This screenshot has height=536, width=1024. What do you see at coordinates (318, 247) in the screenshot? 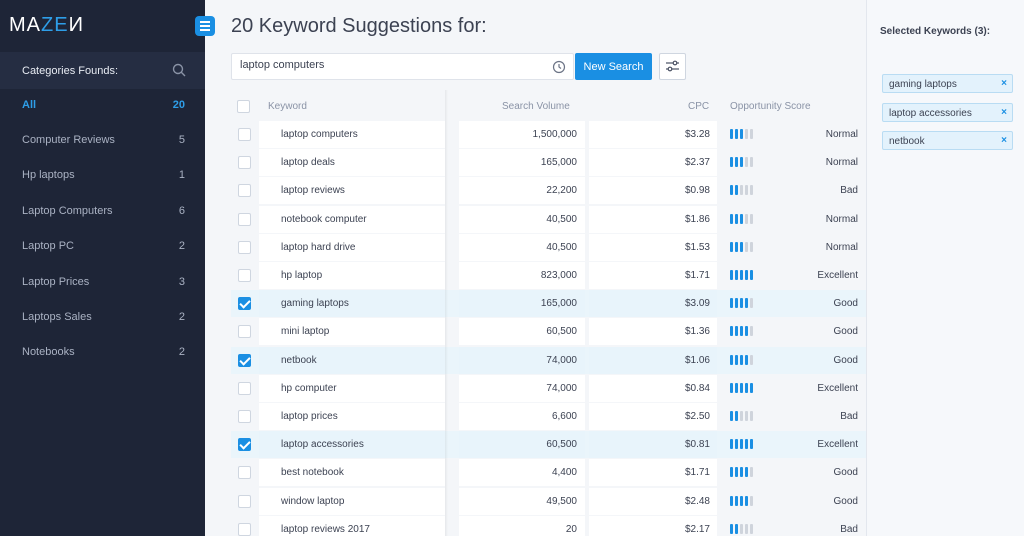
I see `keyword-cell: laptop hard drive` at bounding box center [318, 247].